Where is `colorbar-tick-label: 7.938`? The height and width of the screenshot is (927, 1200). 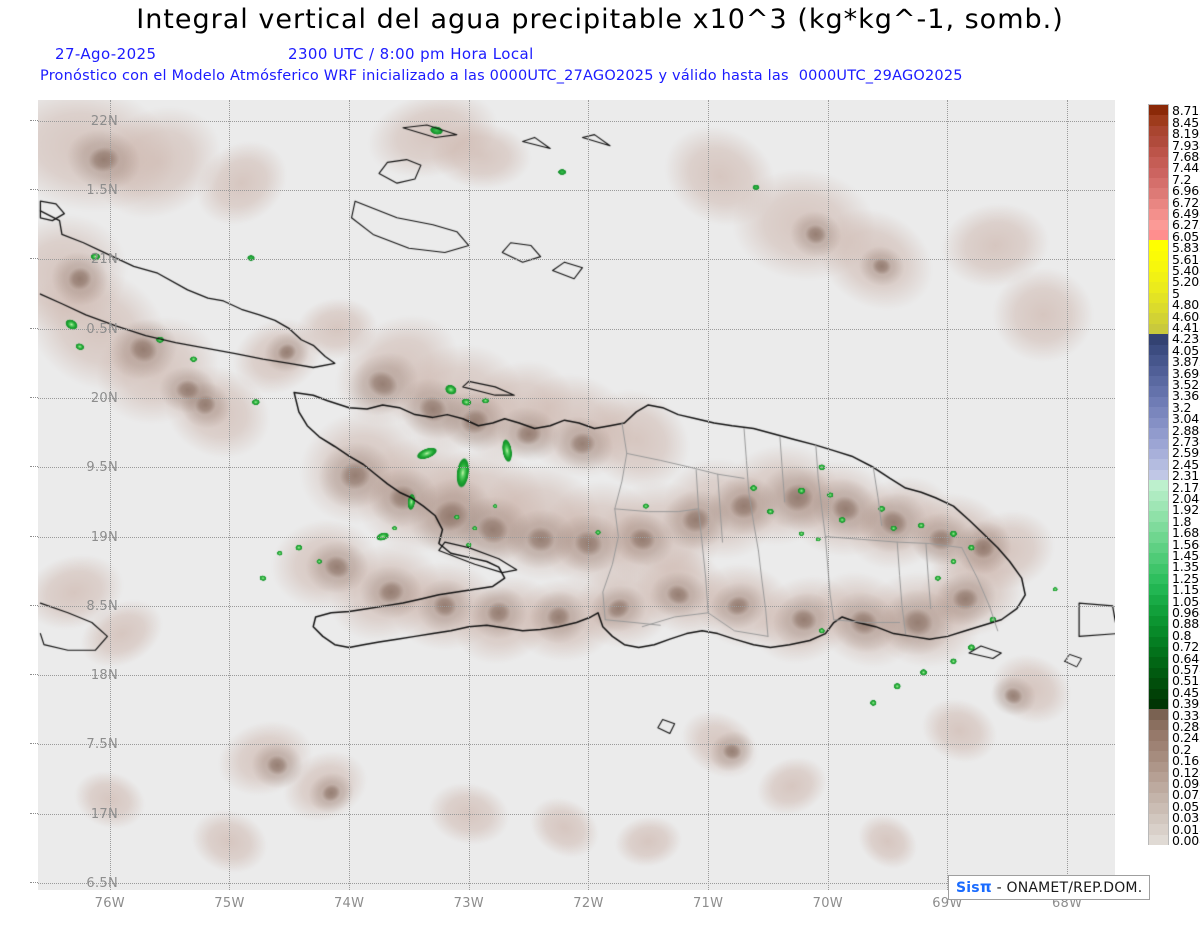 colorbar-tick-label: 7.938 is located at coordinates (1186, 145).